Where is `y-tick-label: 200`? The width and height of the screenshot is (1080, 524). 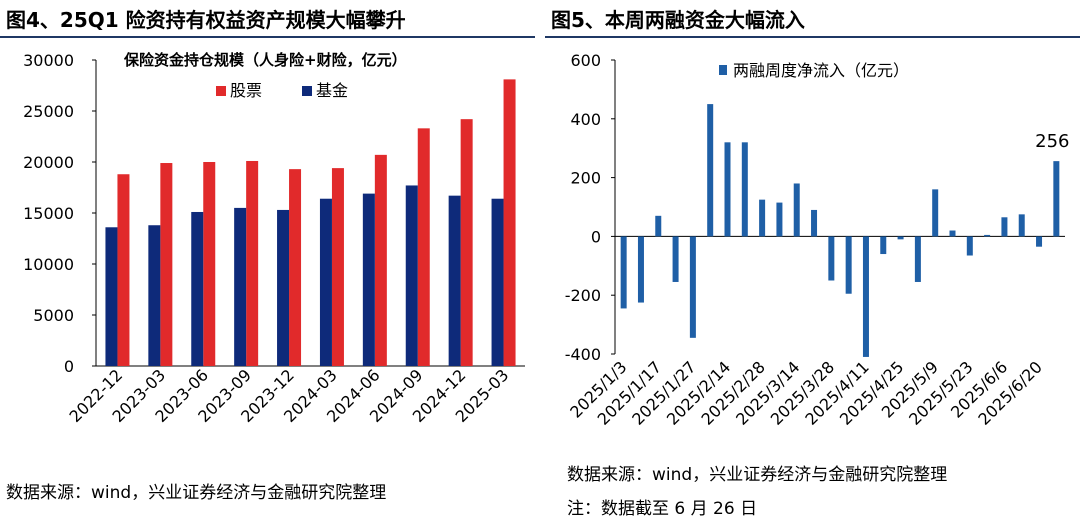
y-tick-label: 200 is located at coordinates (585, 178).